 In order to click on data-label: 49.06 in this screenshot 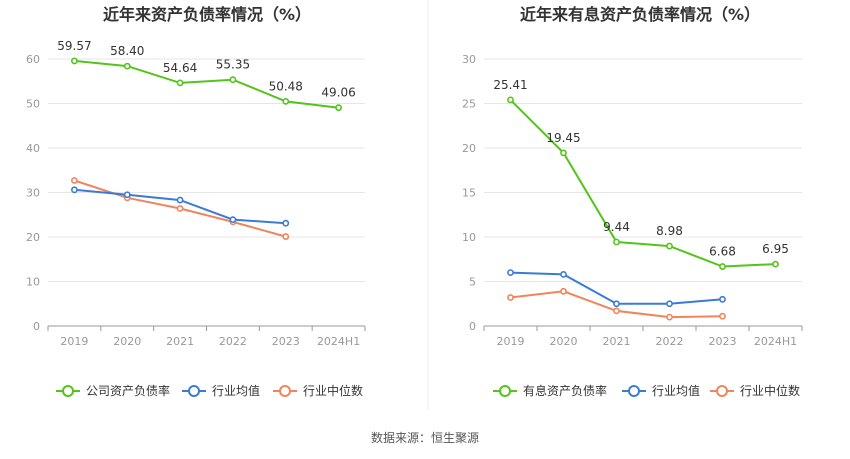, I will do `click(338, 93)`.